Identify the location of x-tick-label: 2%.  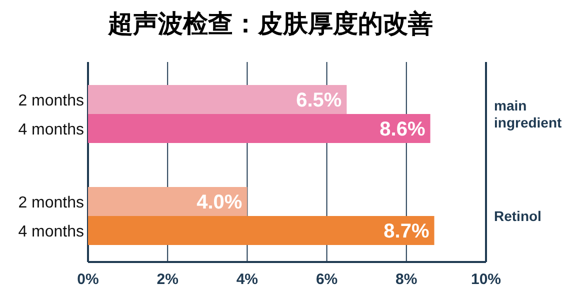
(167, 279).